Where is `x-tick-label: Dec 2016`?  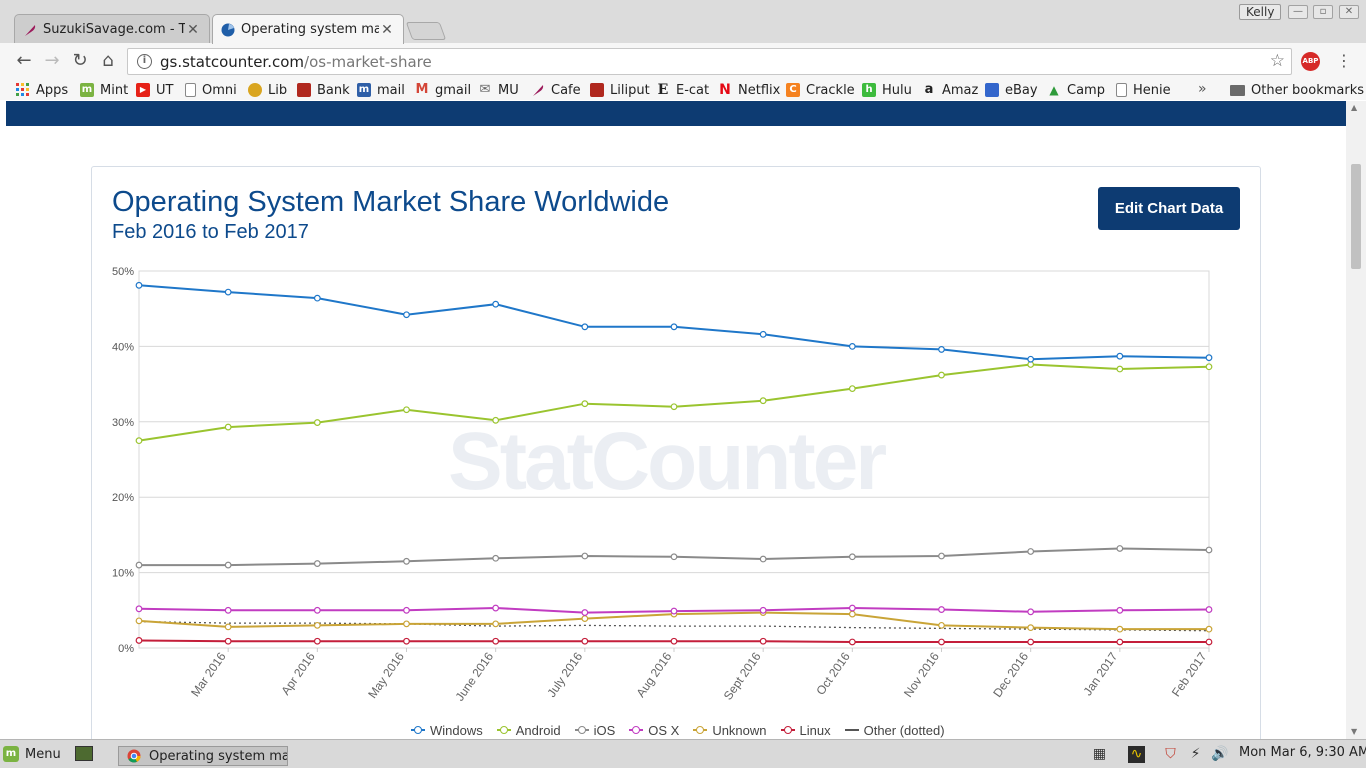 x-tick-label: Dec 2016 is located at coordinates (1010, 674).